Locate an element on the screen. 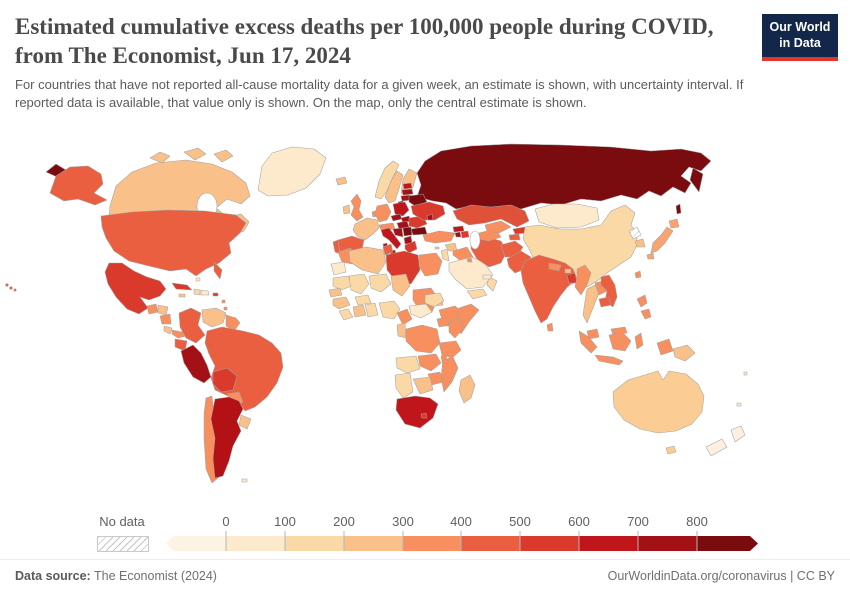 The width and height of the screenshot is (850, 600). country-argentina is located at coordinates (227, 437).